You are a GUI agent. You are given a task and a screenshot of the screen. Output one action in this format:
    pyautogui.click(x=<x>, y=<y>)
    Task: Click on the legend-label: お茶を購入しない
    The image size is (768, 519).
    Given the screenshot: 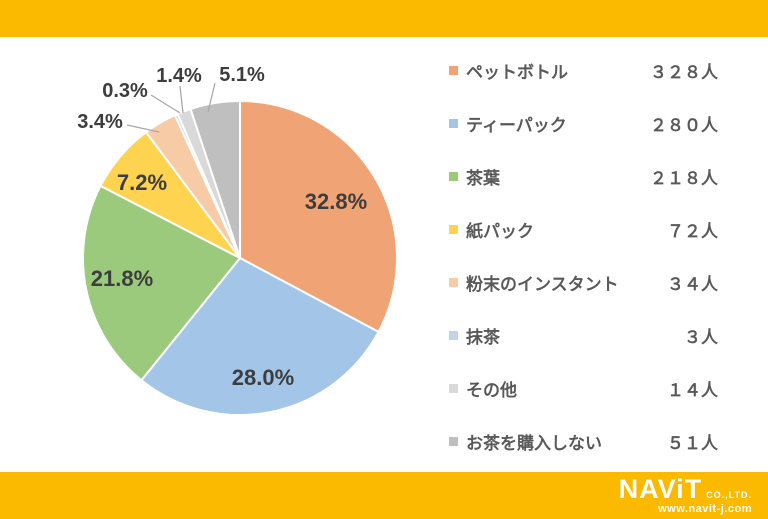 What is the action you would take?
    pyautogui.click(x=534, y=443)
    